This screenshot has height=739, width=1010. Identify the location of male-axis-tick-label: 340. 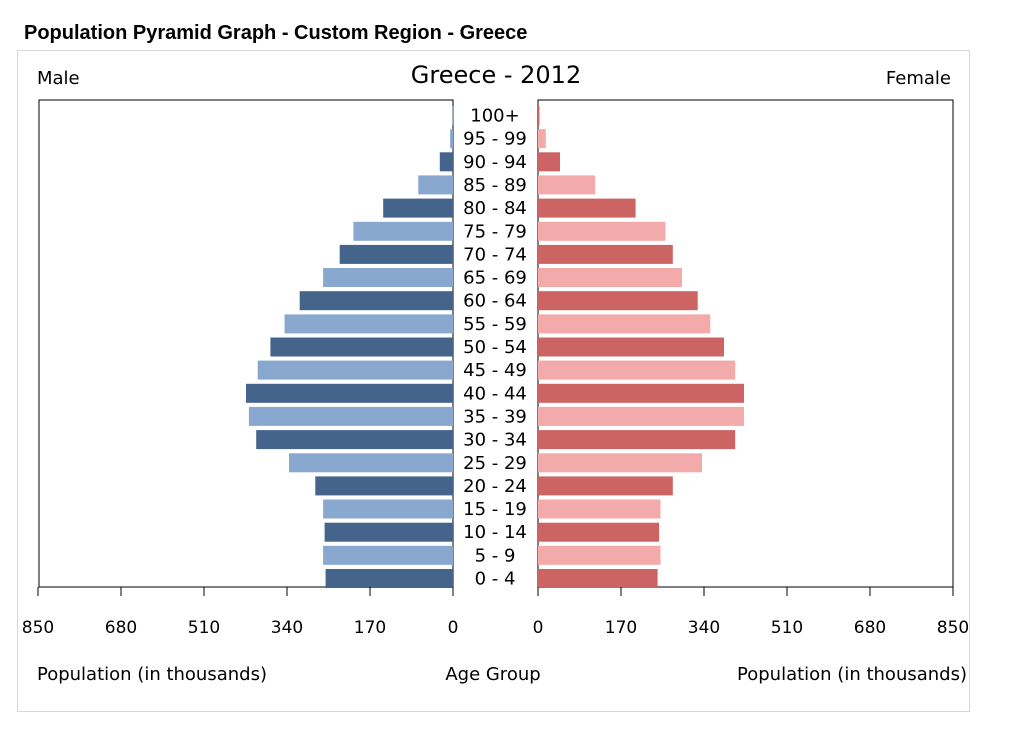
(287, 628).